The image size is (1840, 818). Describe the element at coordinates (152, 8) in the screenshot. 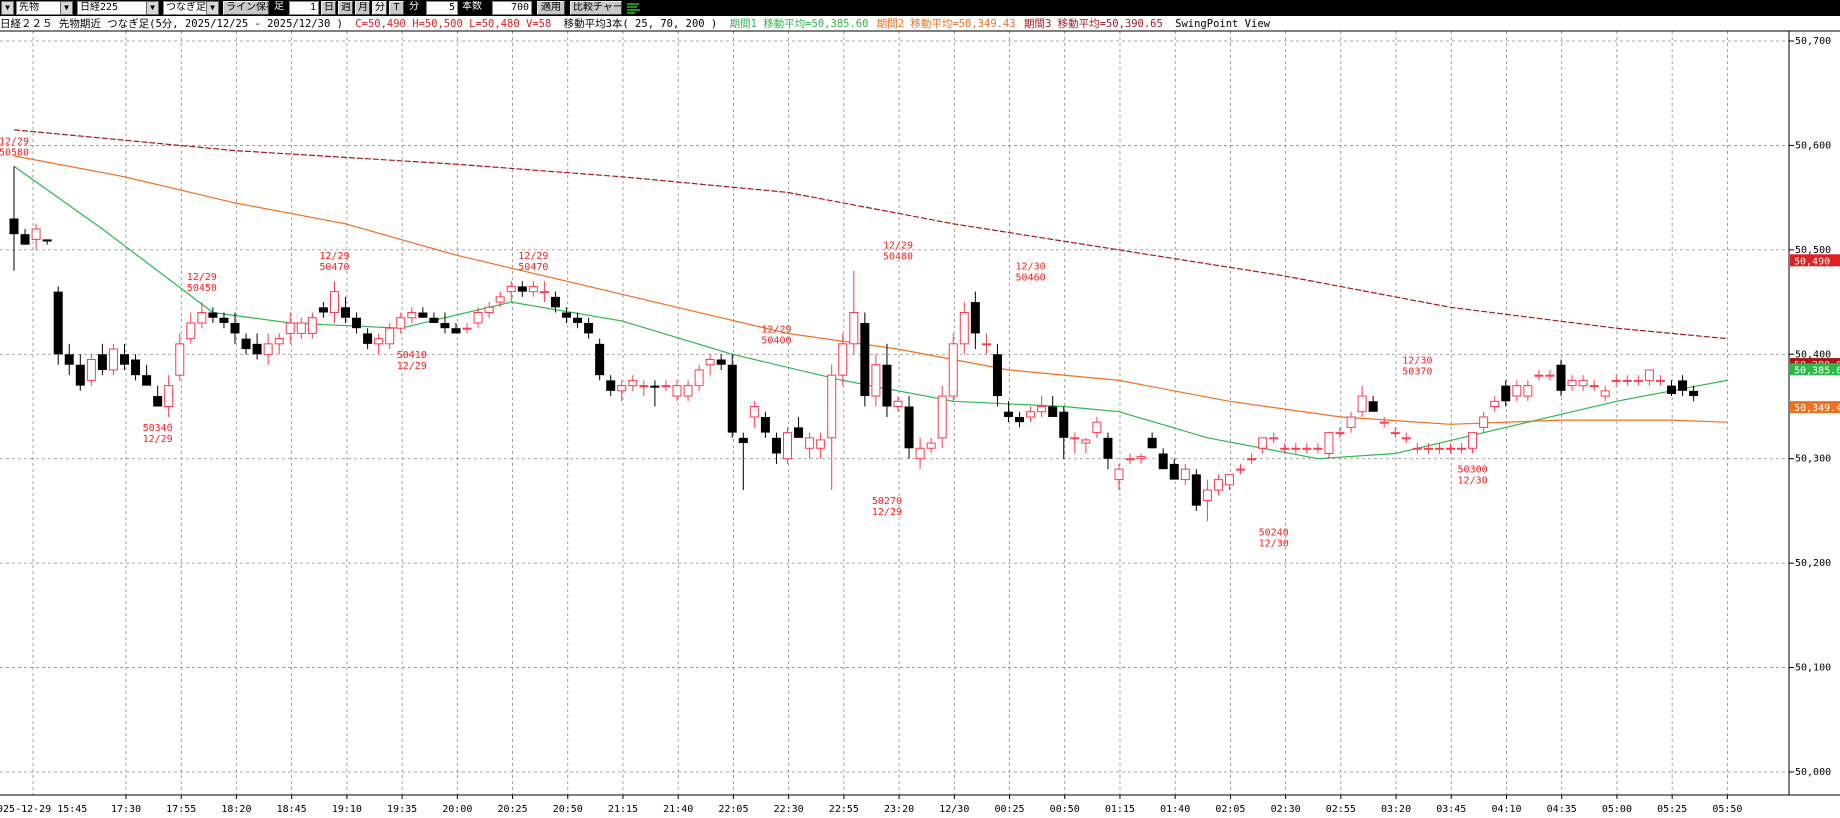

I see `symbol-dropdown-icon: ▼` at that location.